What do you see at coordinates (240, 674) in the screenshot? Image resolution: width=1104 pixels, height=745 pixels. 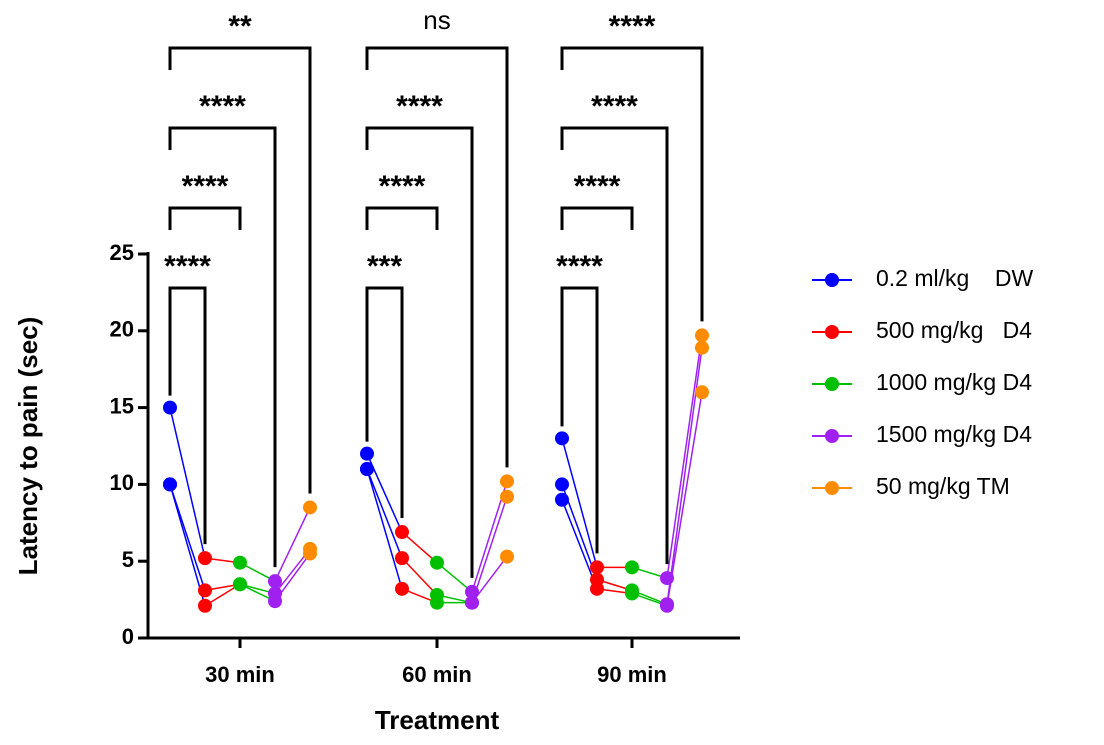 I see `x-tick-label: 30 min` at bounding box center [240, 674].